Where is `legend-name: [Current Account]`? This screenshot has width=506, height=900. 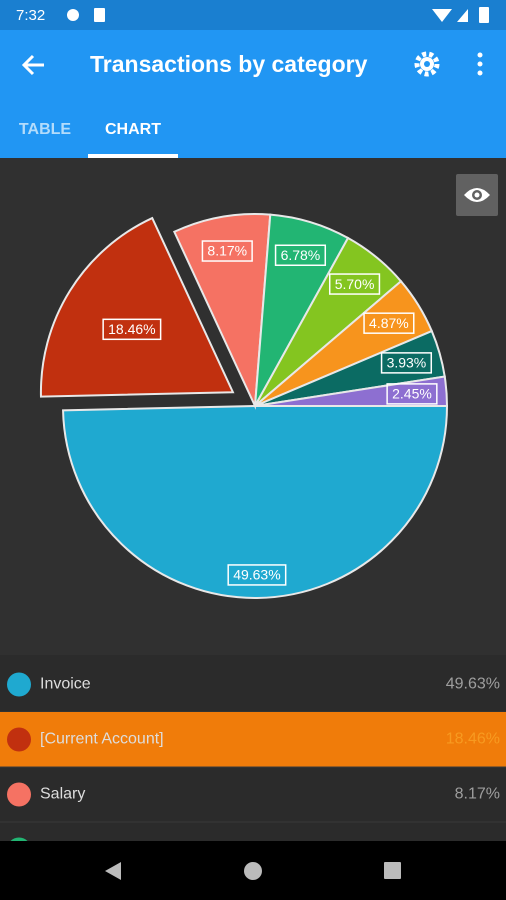
legend-name: [Current Account] is located at coordinates (102, 739).